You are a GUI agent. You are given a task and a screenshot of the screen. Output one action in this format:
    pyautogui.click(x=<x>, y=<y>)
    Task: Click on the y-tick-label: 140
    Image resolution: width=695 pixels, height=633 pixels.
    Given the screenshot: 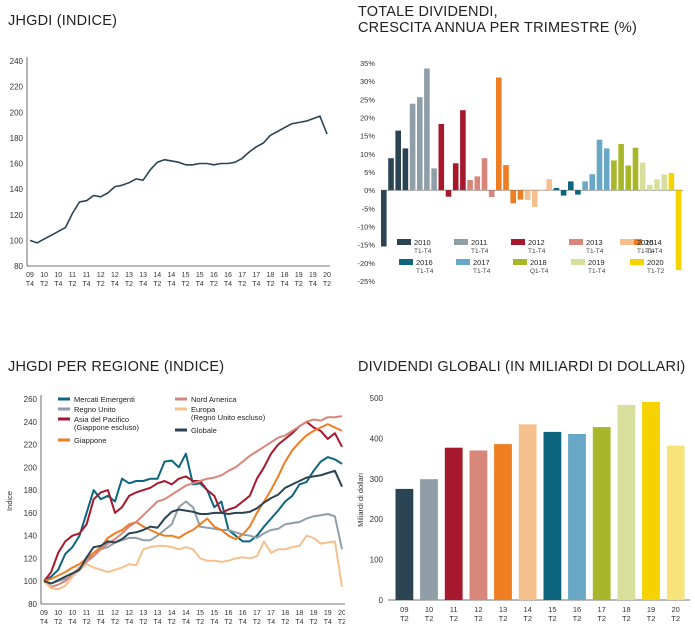 What is the action you would take?
    pyautogui.click(x=17, y=189)
    